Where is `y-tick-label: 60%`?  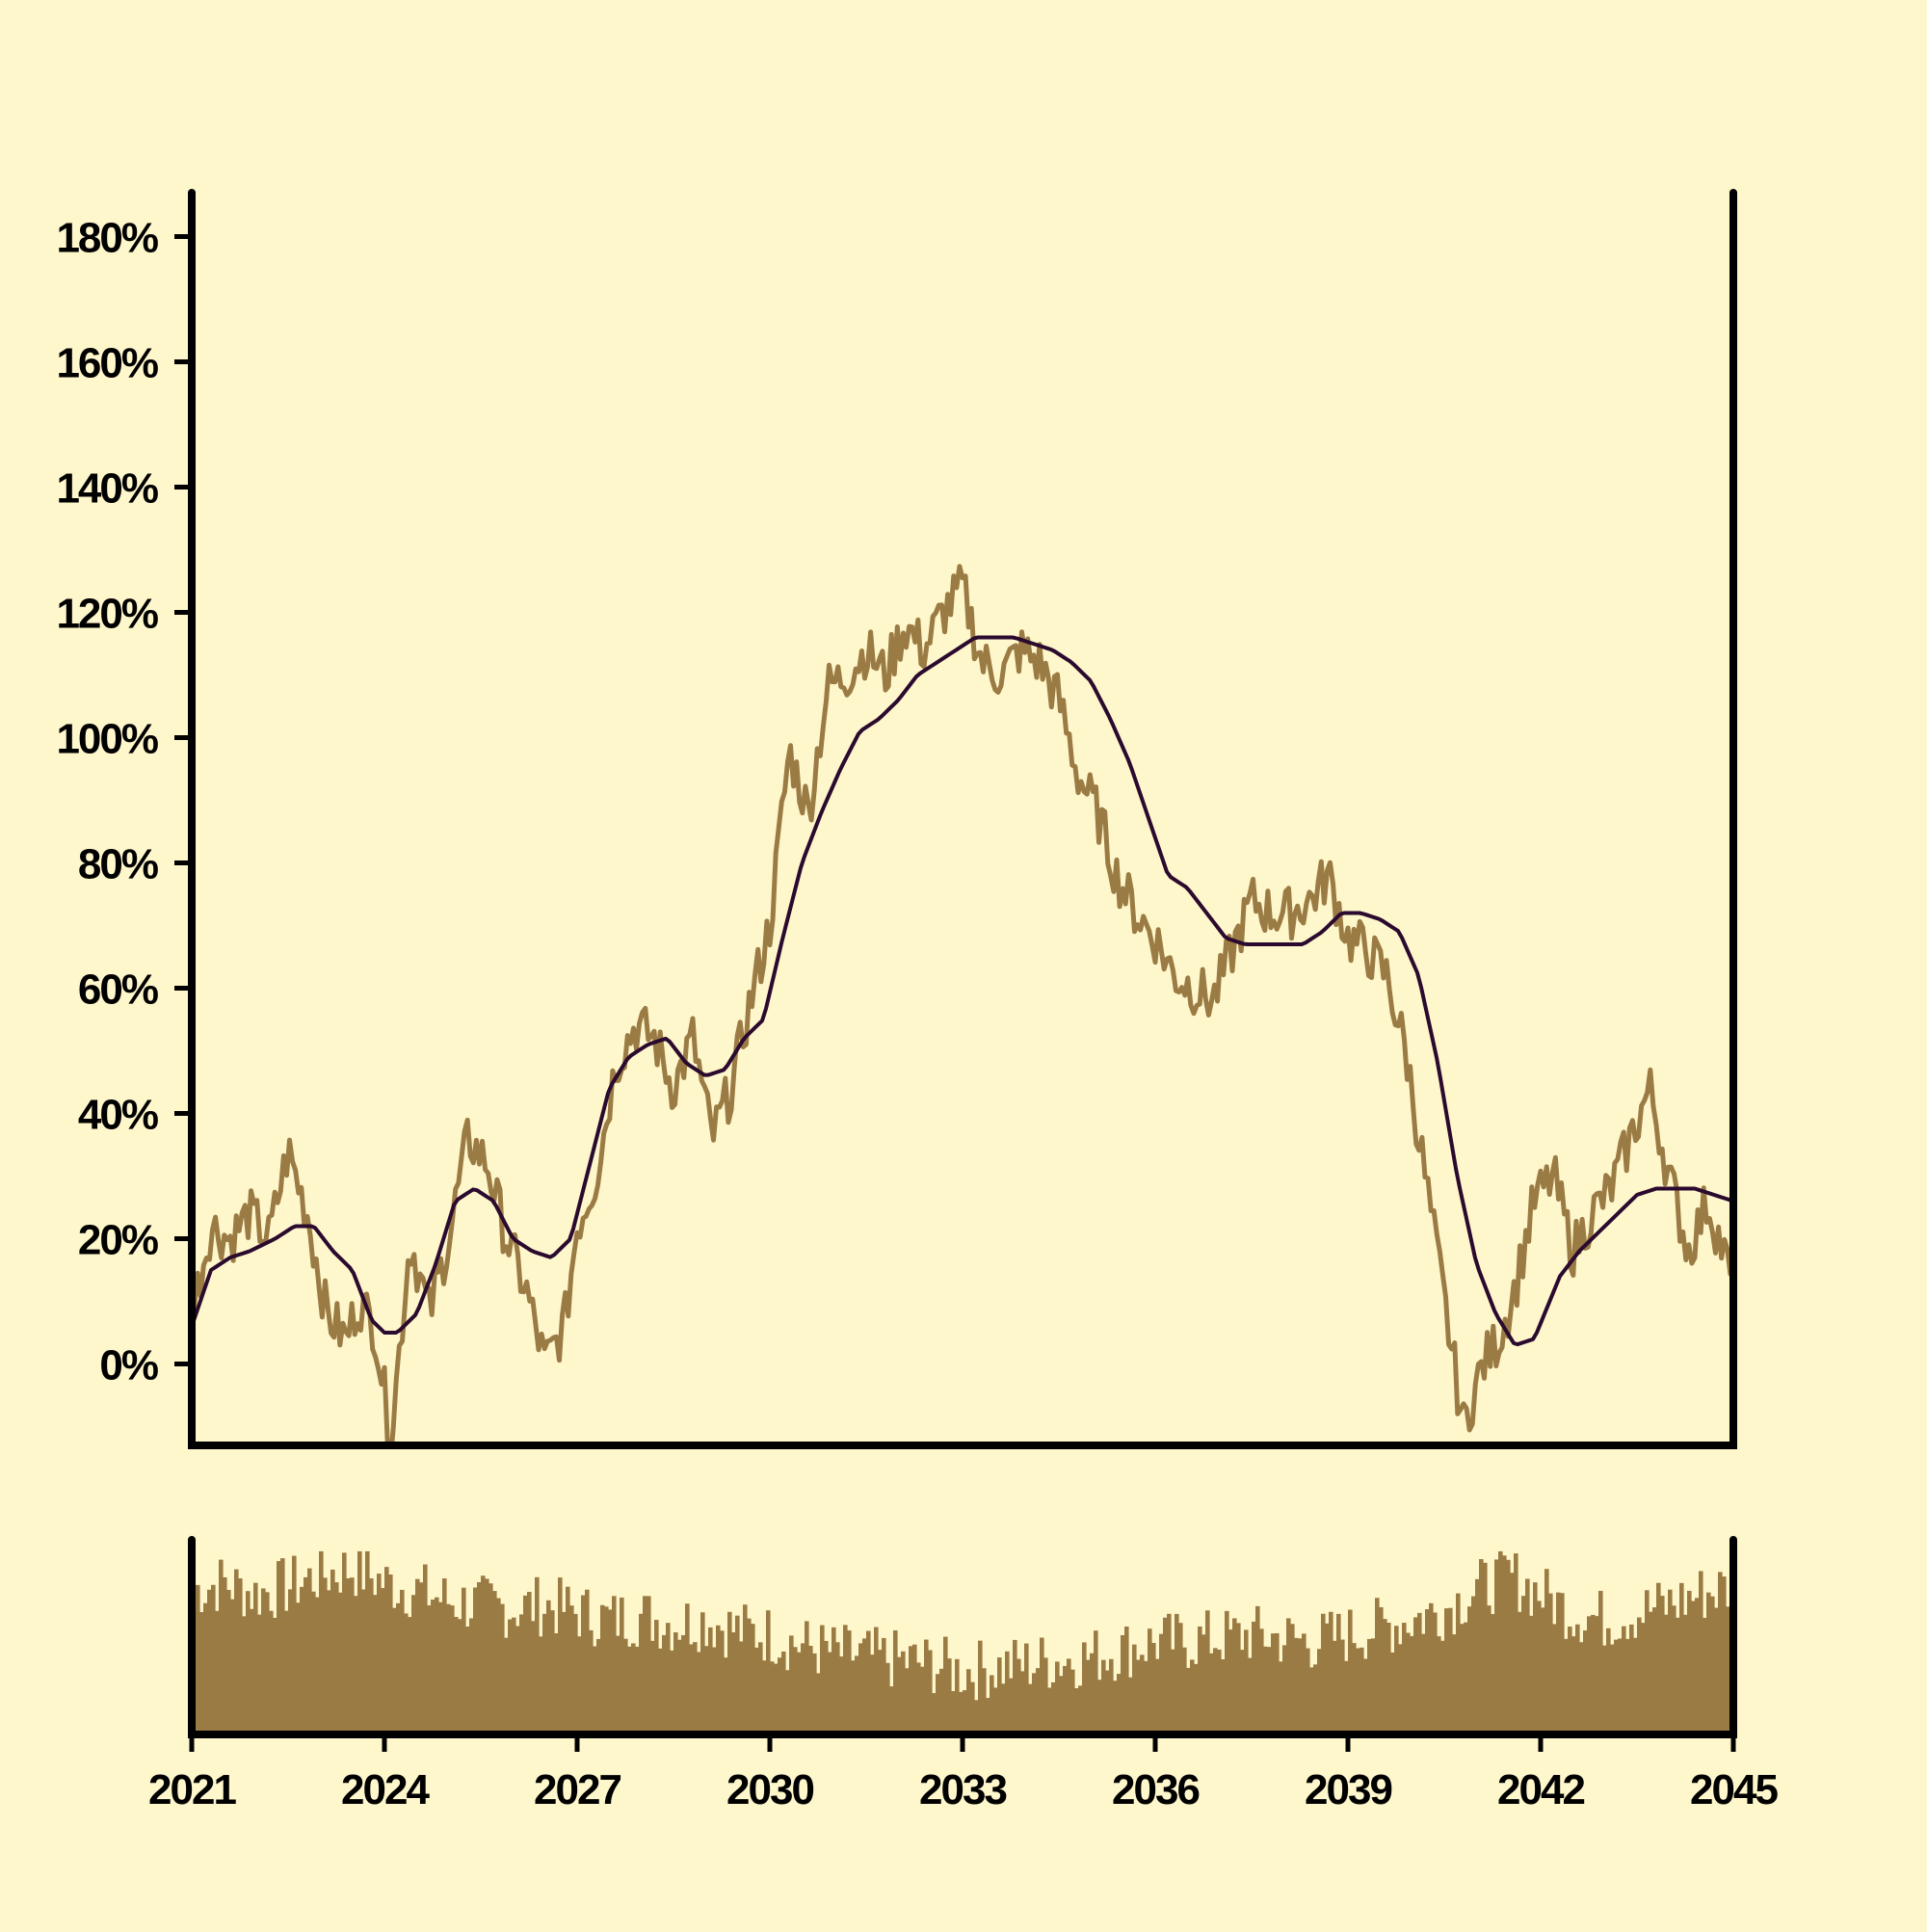
y-tick-label: 60% is located at coordinates (118, 990).